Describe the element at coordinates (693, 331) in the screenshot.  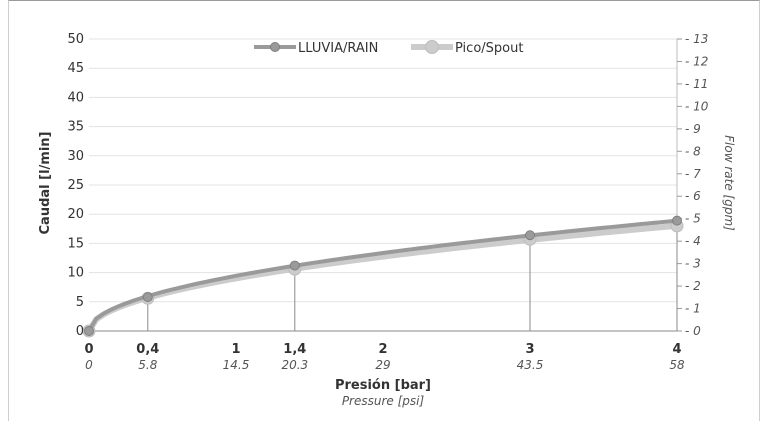
I see `y2-tick-label: - 0` at that location.